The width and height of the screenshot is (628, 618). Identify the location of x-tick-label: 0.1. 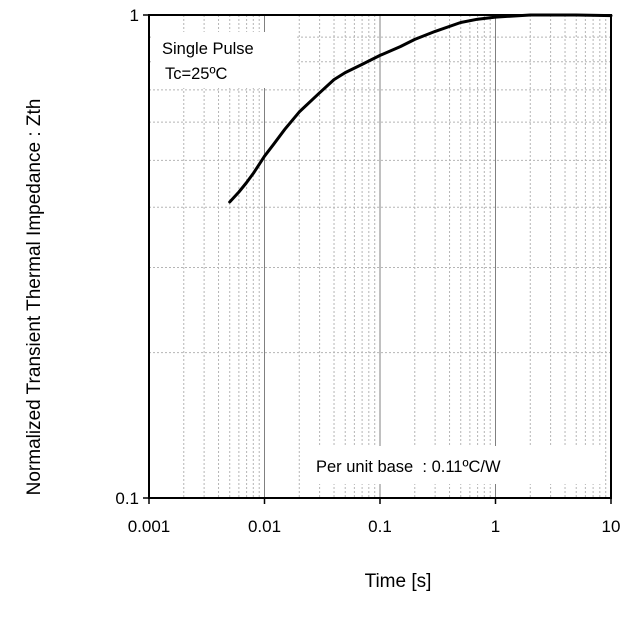
(380, 526).